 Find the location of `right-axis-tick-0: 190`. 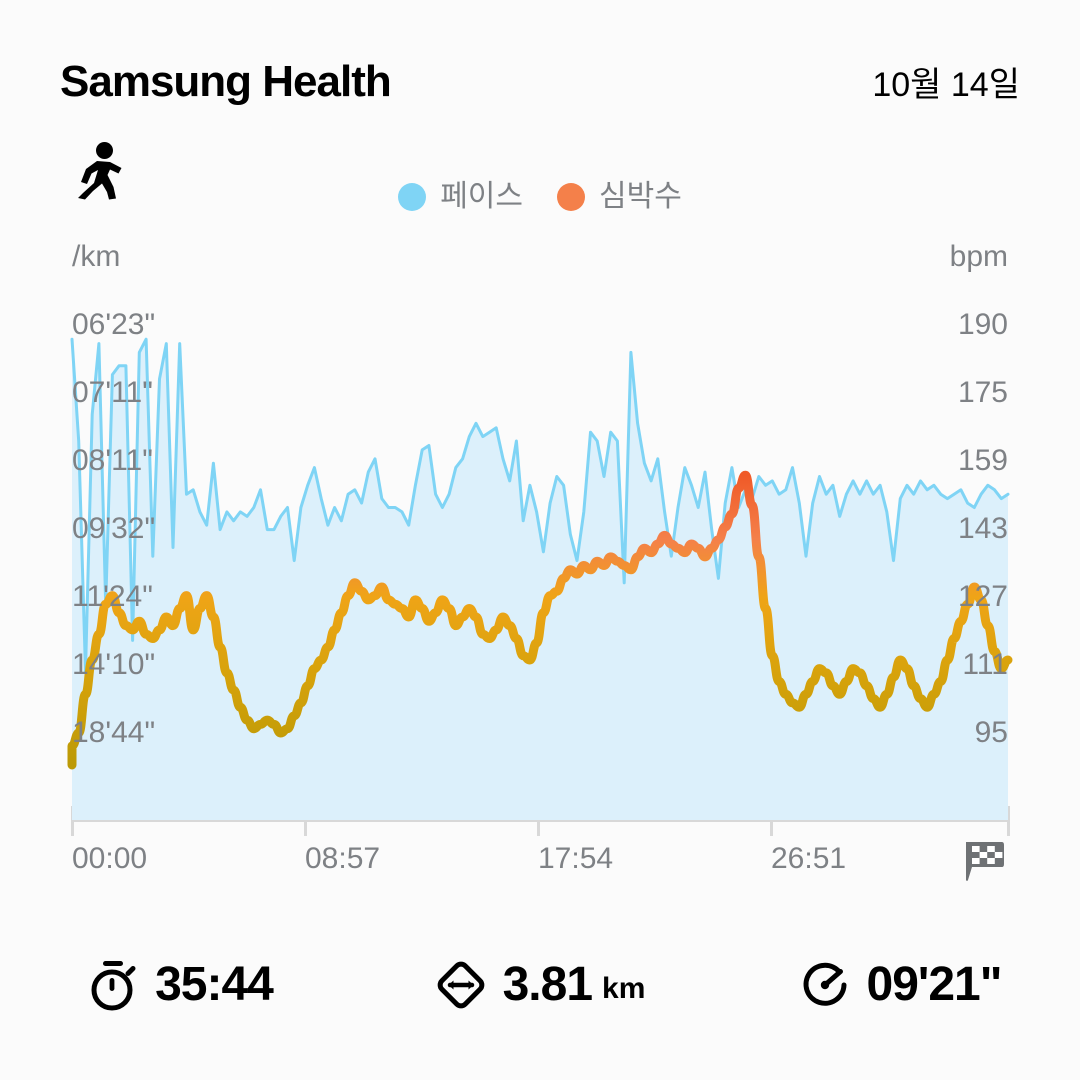

right-axis-tick-0: 190 is located at coordinates (982, 324).